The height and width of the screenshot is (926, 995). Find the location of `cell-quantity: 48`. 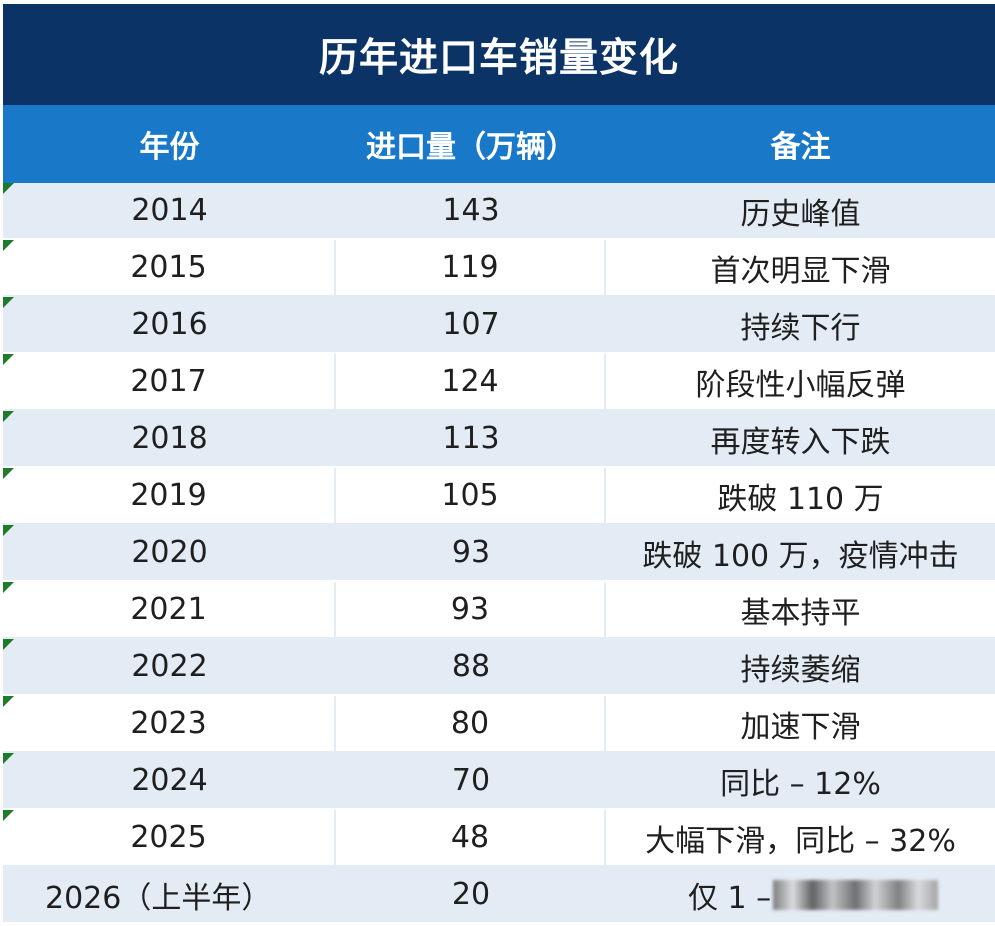

cell-quantity: 48 is located at coordinates (471, 837).